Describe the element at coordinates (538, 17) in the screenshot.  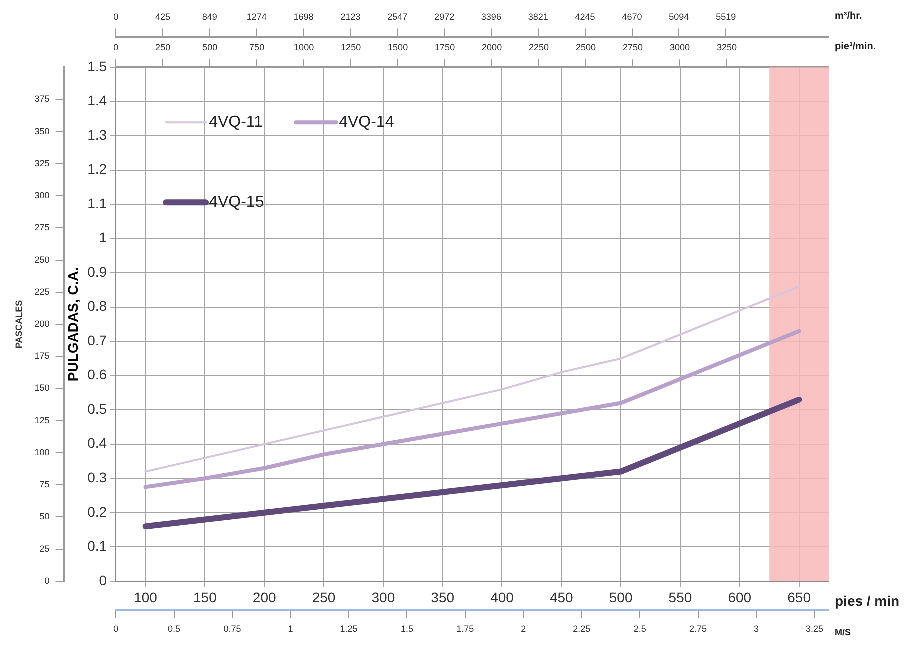
I see `x2-tick-label: 3821` at that location.